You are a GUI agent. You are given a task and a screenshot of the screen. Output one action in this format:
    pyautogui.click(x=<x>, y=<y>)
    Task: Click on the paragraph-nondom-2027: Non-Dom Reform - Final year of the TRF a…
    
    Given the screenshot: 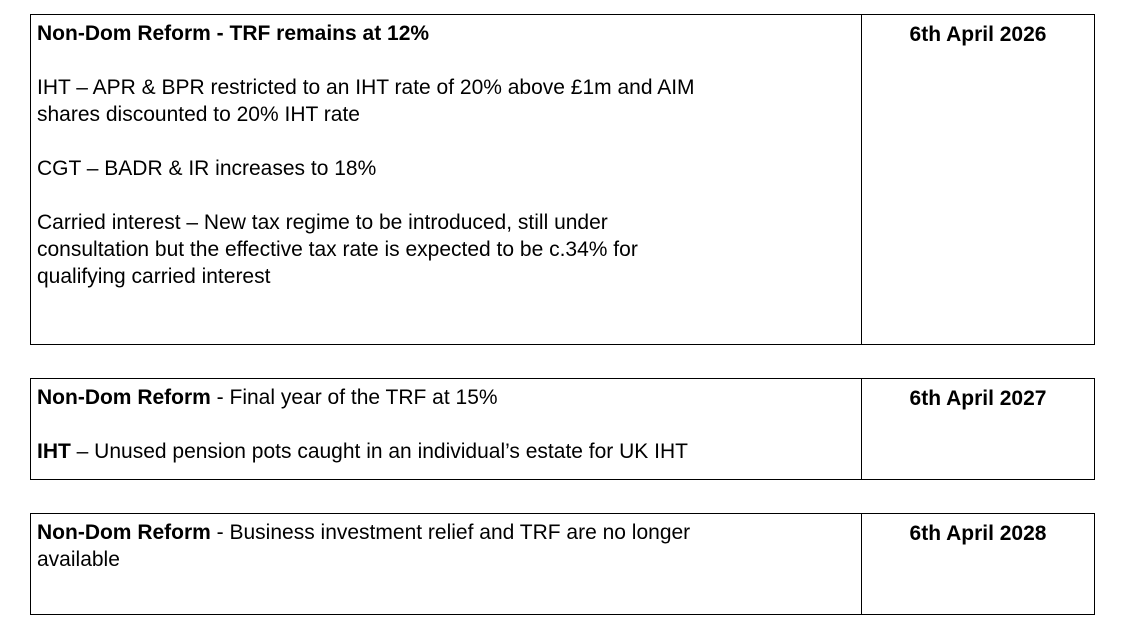 What is the action you would take?
    pyautogui.click(x=379, y=397)
    